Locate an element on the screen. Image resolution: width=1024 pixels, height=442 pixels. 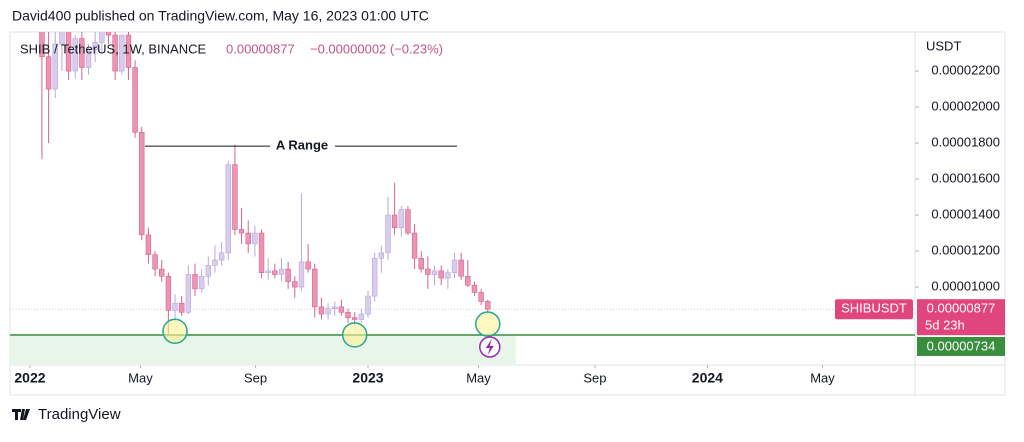
symbol: SHIB / TetherUS, 1W, BINANCE is located at coordinates (113, 48).